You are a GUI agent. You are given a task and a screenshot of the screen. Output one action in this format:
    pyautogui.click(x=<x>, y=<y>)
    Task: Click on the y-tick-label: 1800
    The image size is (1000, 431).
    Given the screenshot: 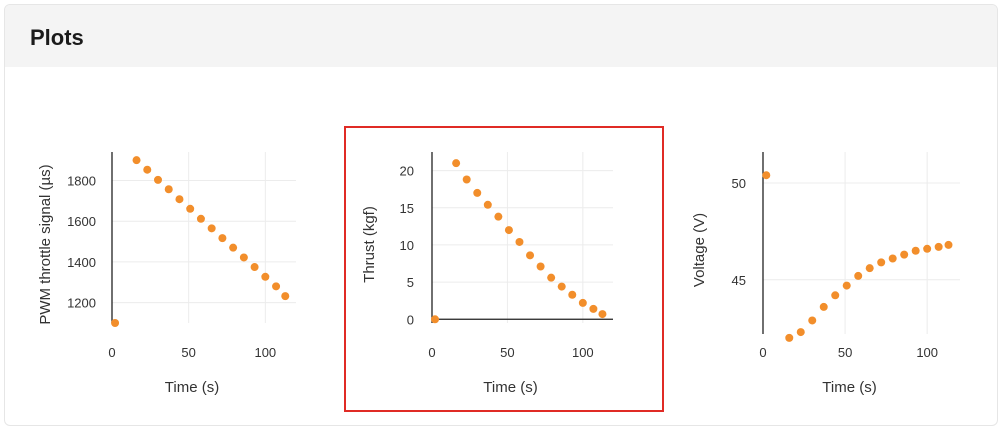 What is the action you would take?
    pyautogui.click(x=81, y=181)
    